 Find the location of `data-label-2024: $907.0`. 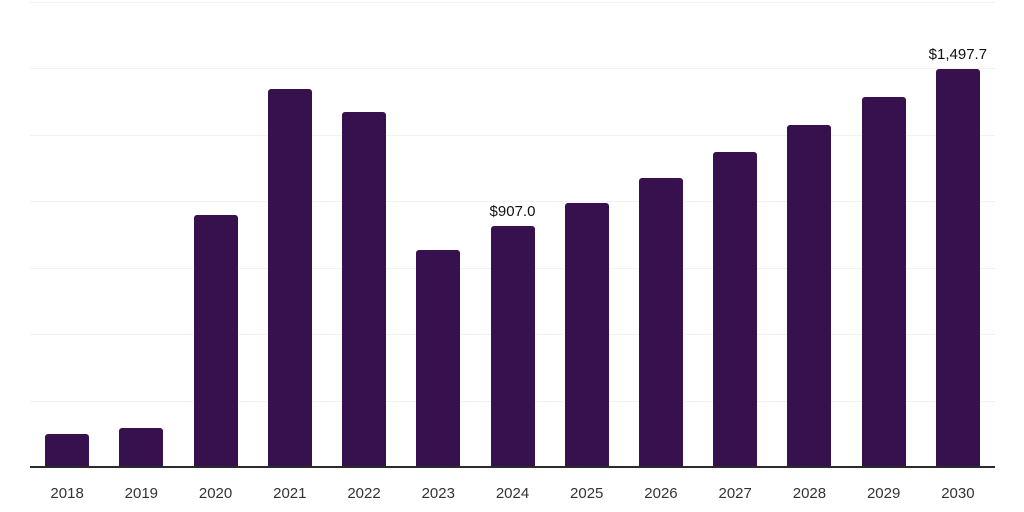

data-label-2024: $907.0 is located at coordinates (512, 211).